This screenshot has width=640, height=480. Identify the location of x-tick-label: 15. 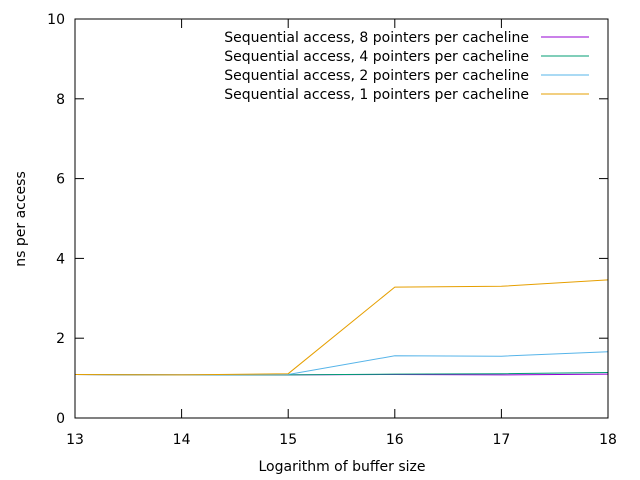
(288, 440).